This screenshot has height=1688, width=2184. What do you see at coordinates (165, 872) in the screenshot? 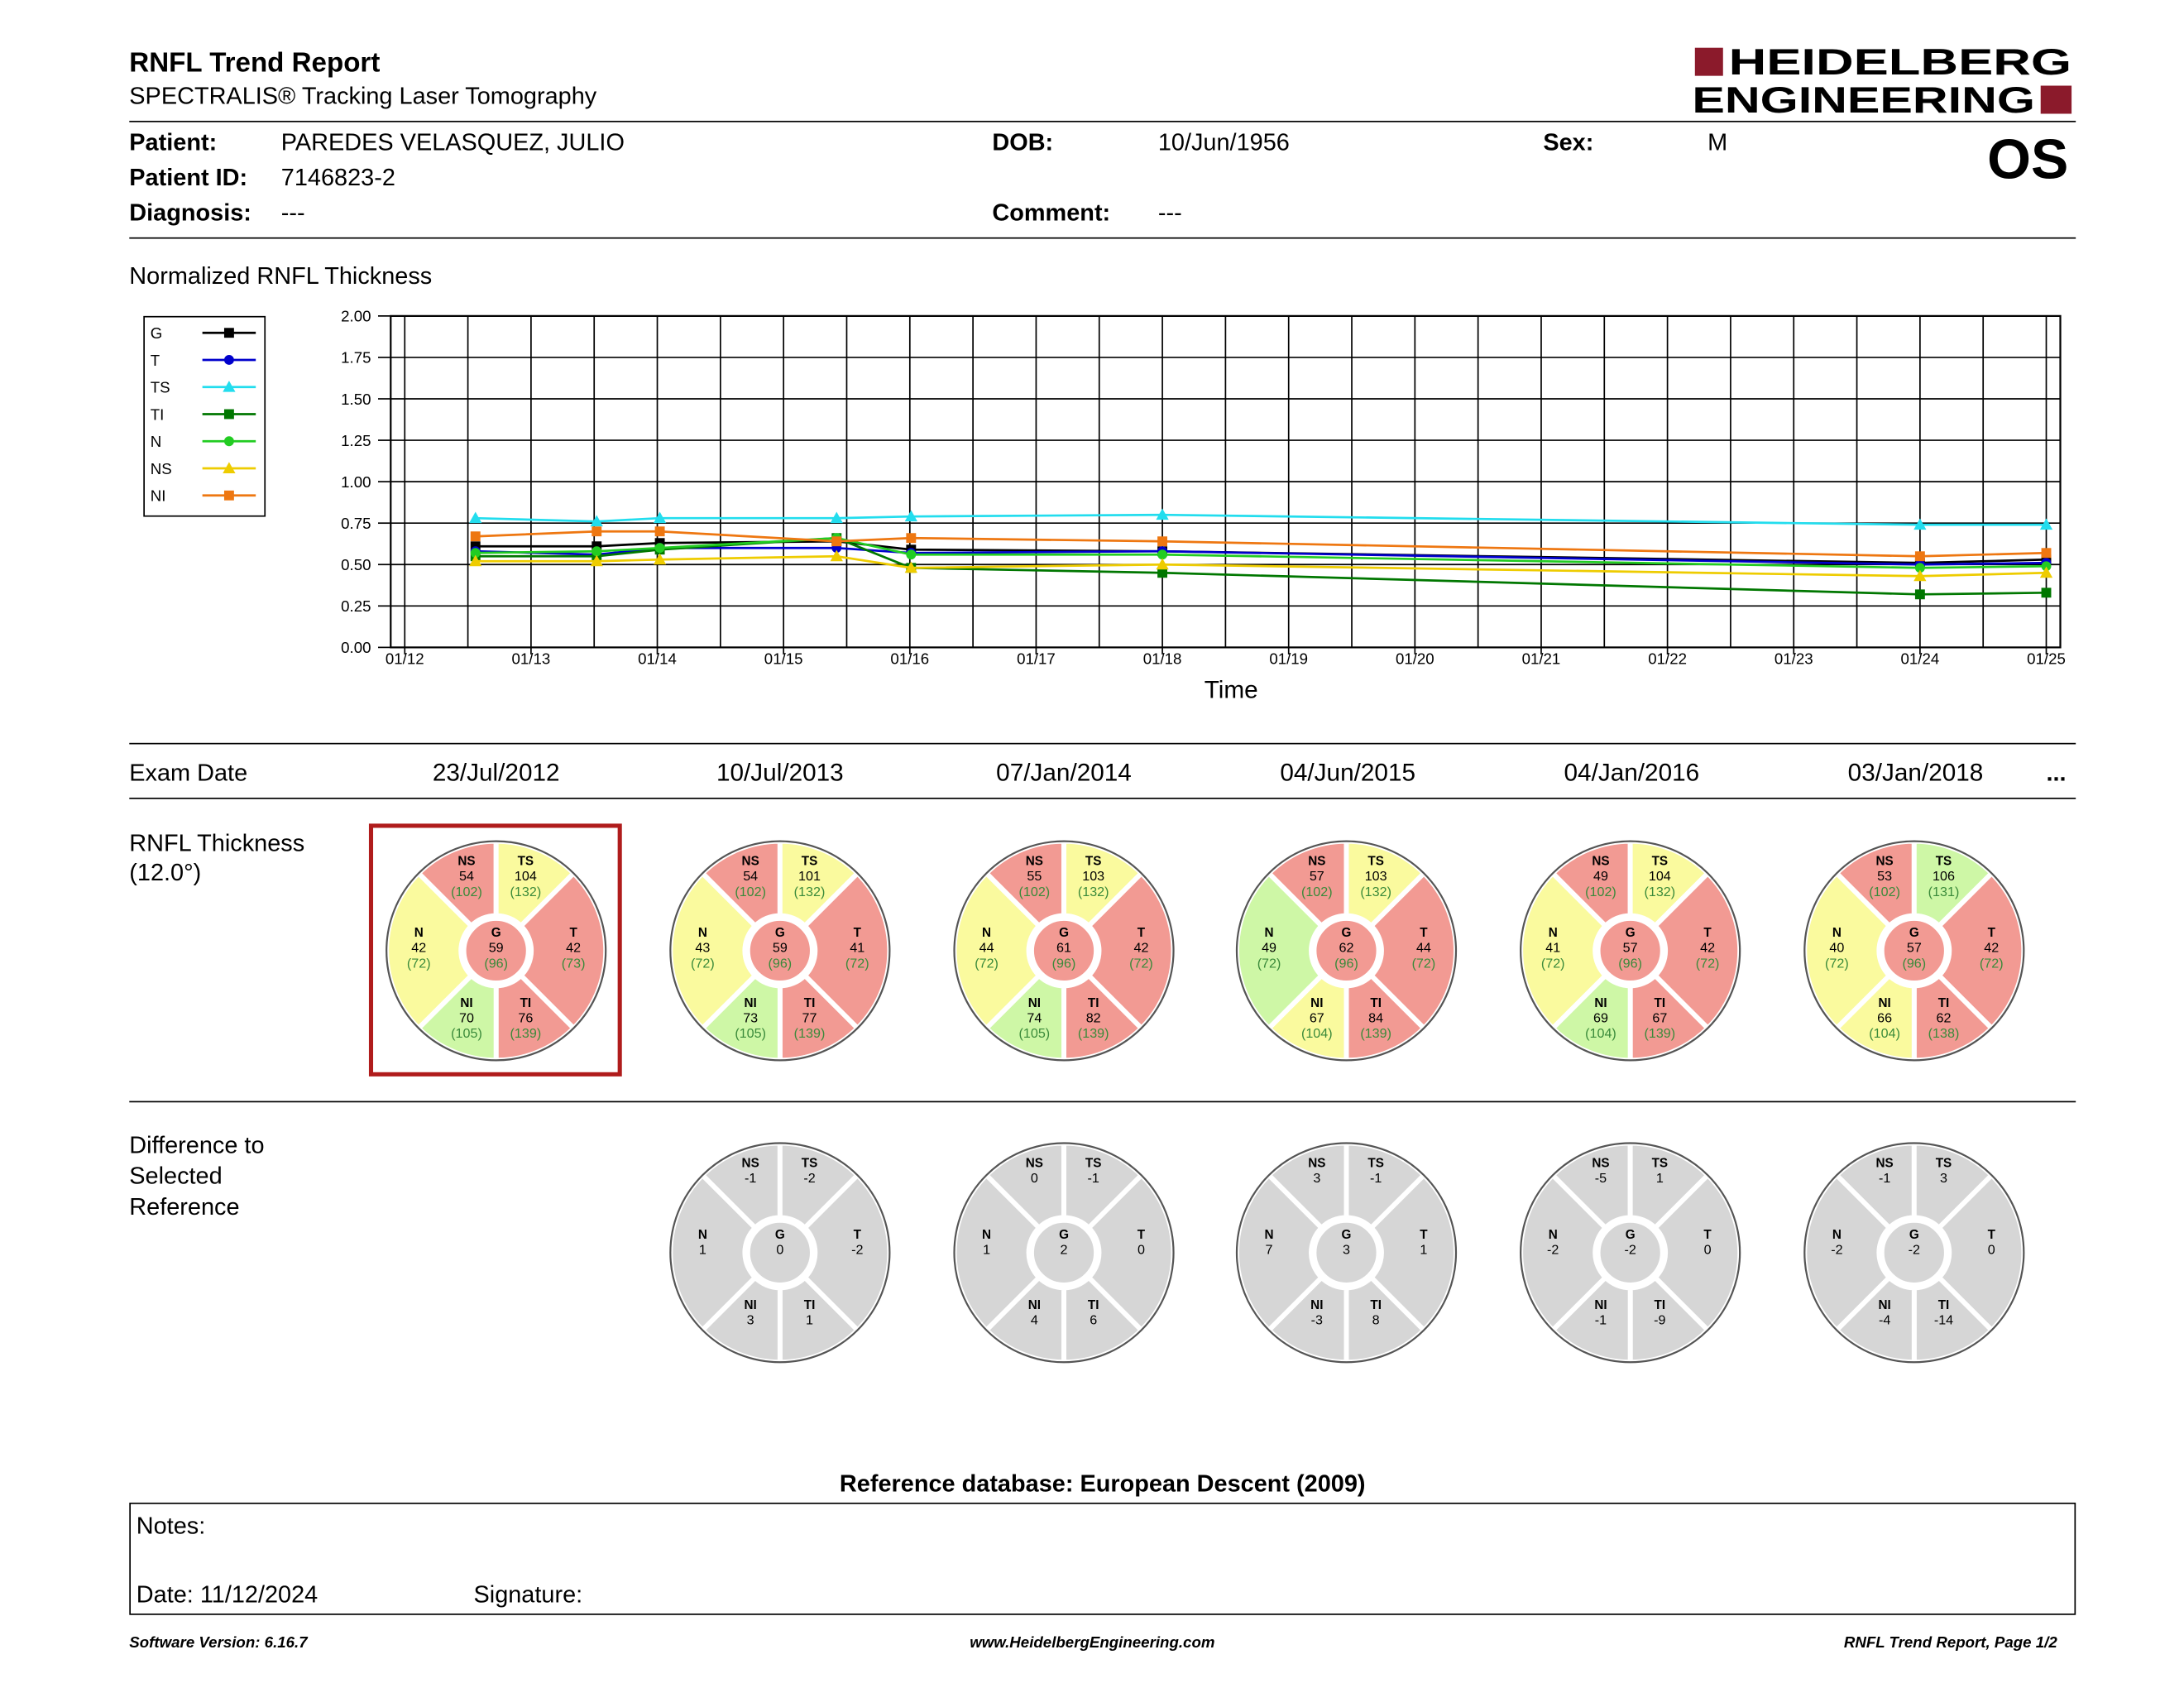
I see `thickness-label-line2: (12.0°)` at bounding box center [165, 872].